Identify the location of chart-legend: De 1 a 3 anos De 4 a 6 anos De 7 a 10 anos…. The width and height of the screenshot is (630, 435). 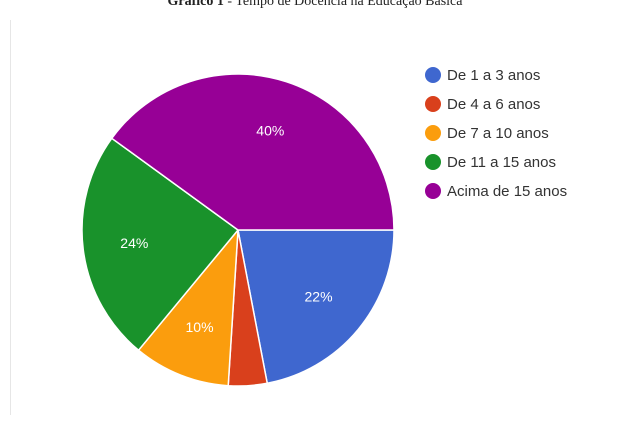
(496, 133).